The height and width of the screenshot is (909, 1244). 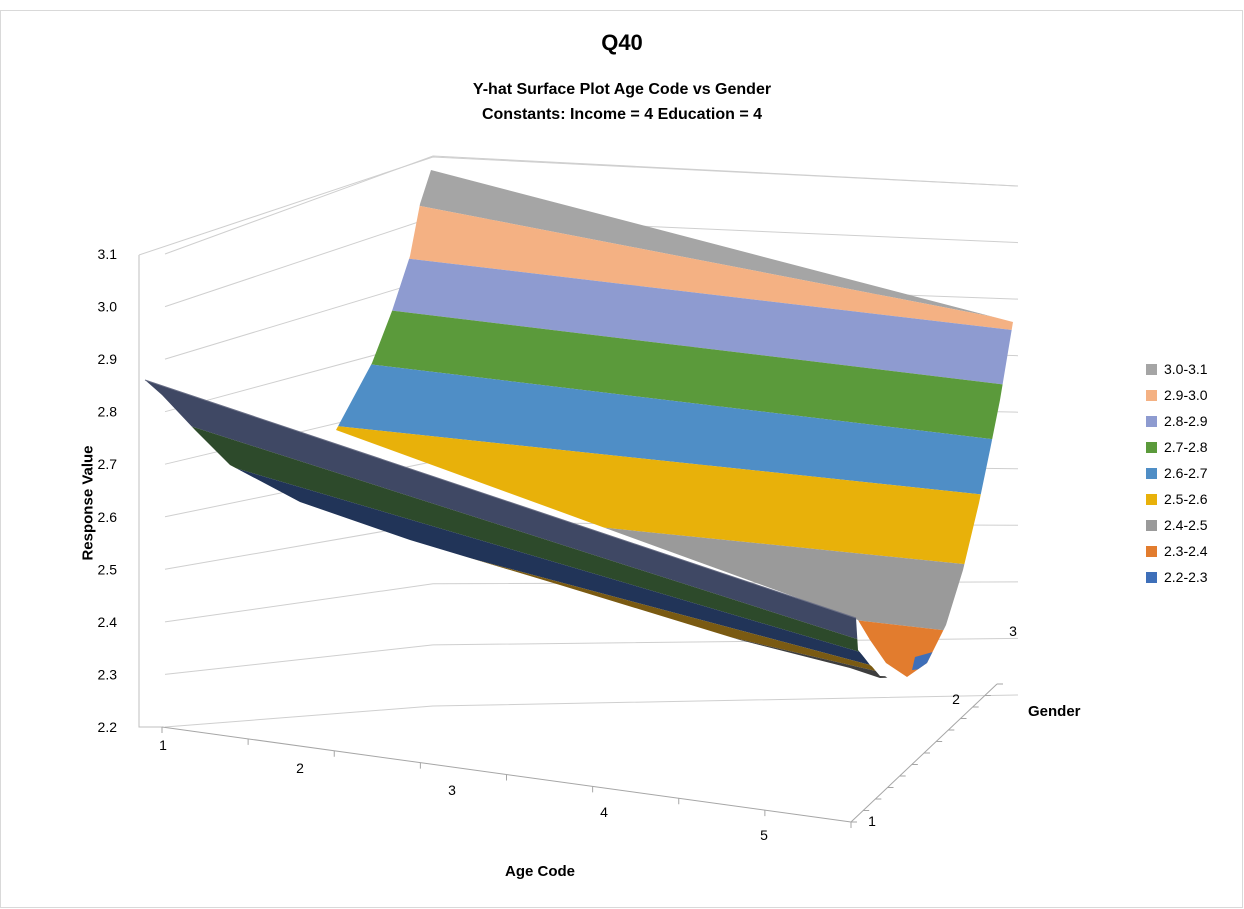 What do you see at coordinates (1186, 551) in the screenshot?
I see `legend-label: 2.3-2.4` at bounding box center [1186, 551].